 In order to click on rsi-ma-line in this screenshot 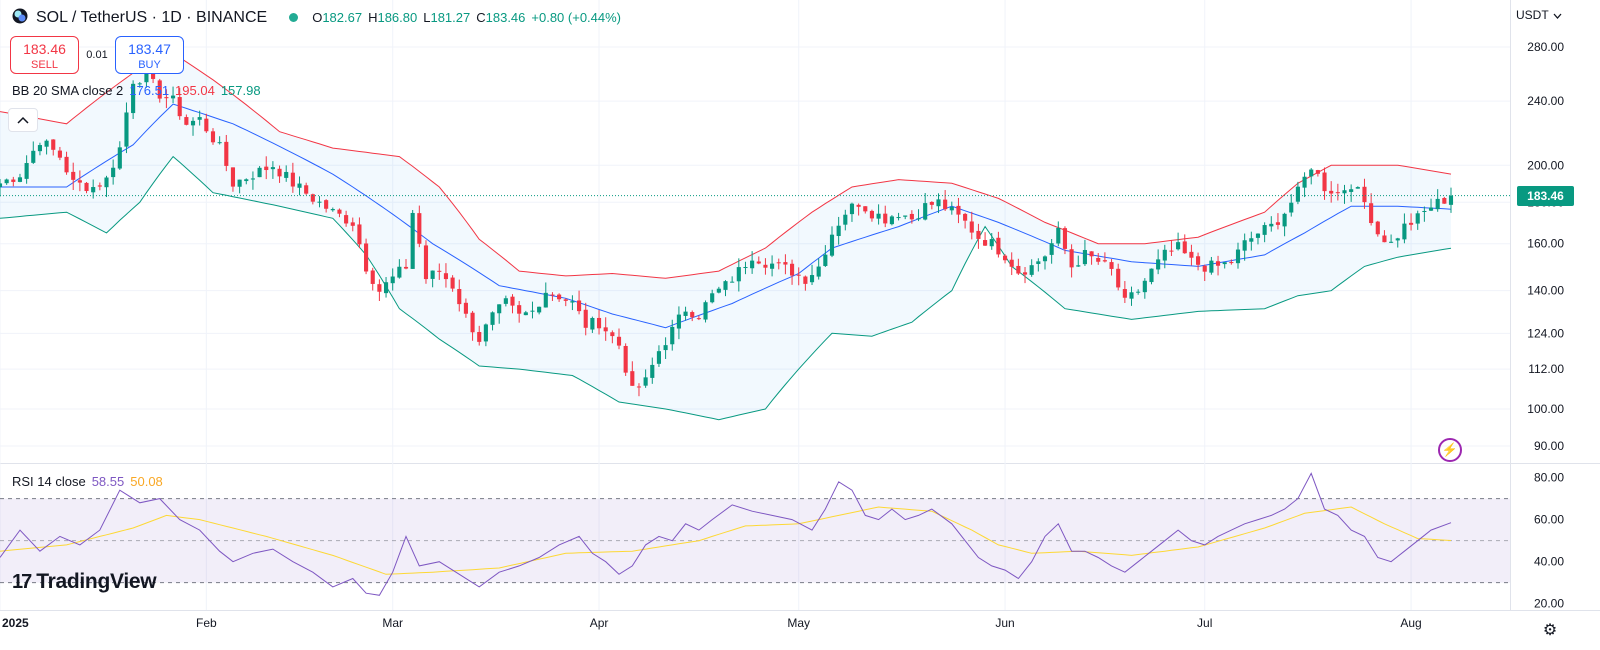, I will do `click(726, 540)`.